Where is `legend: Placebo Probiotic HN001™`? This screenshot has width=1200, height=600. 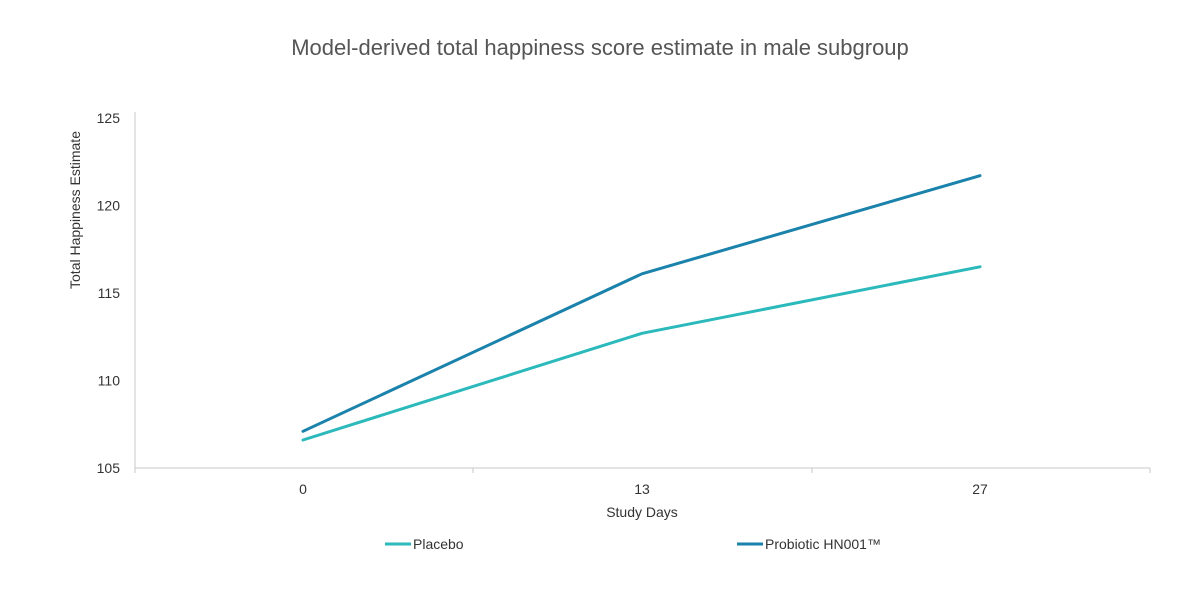 legend: Placebo Probiotic HN001™ is located at coordinates (633, 544).